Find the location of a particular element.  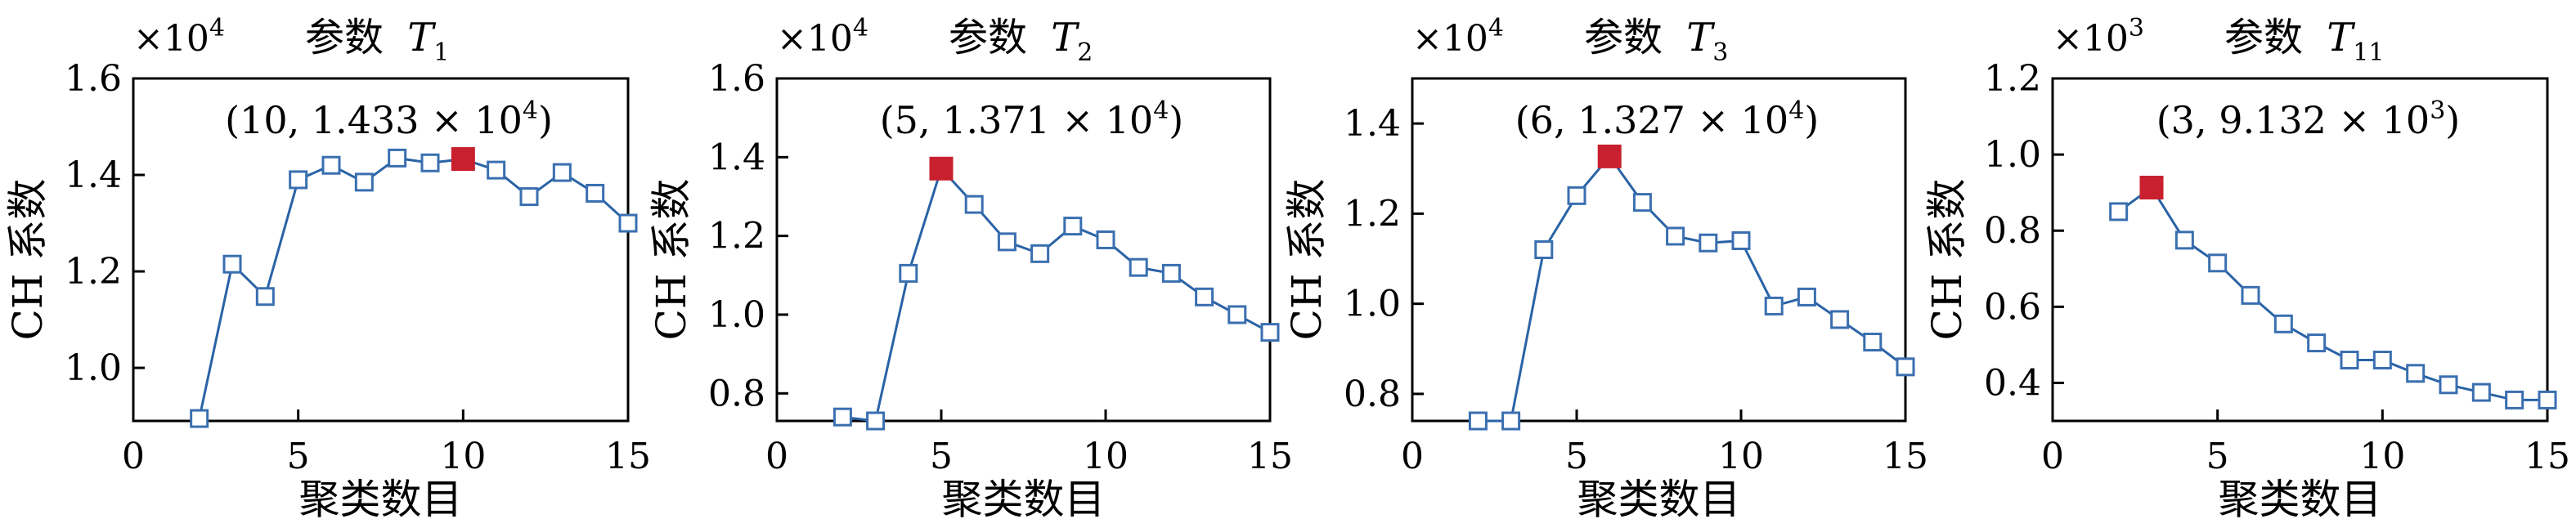

y-scale-factor: ×10³ is located at coordinates (2098, 37).